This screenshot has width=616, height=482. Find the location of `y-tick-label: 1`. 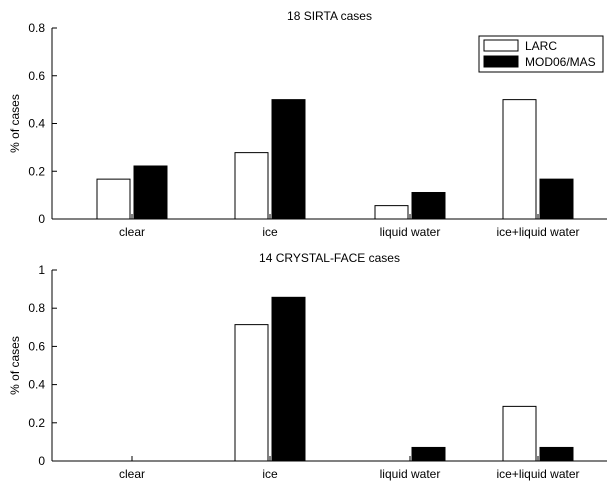

y-tick-label: 1 is located at coordinates (41, 270).